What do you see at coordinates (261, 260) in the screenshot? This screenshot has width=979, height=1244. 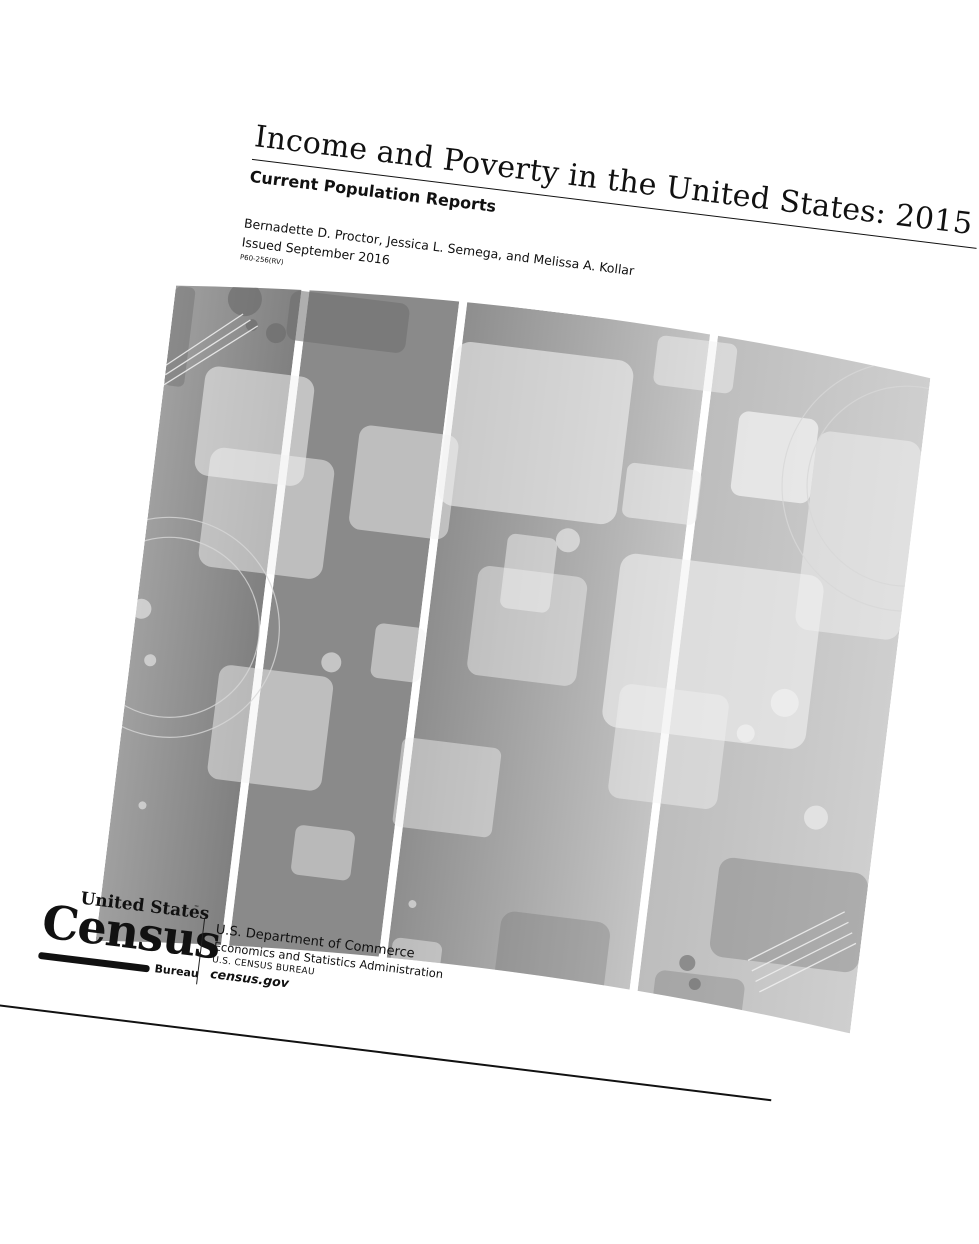 I see `report-id: P60-256(RV)` at bounding box center [261, 260].